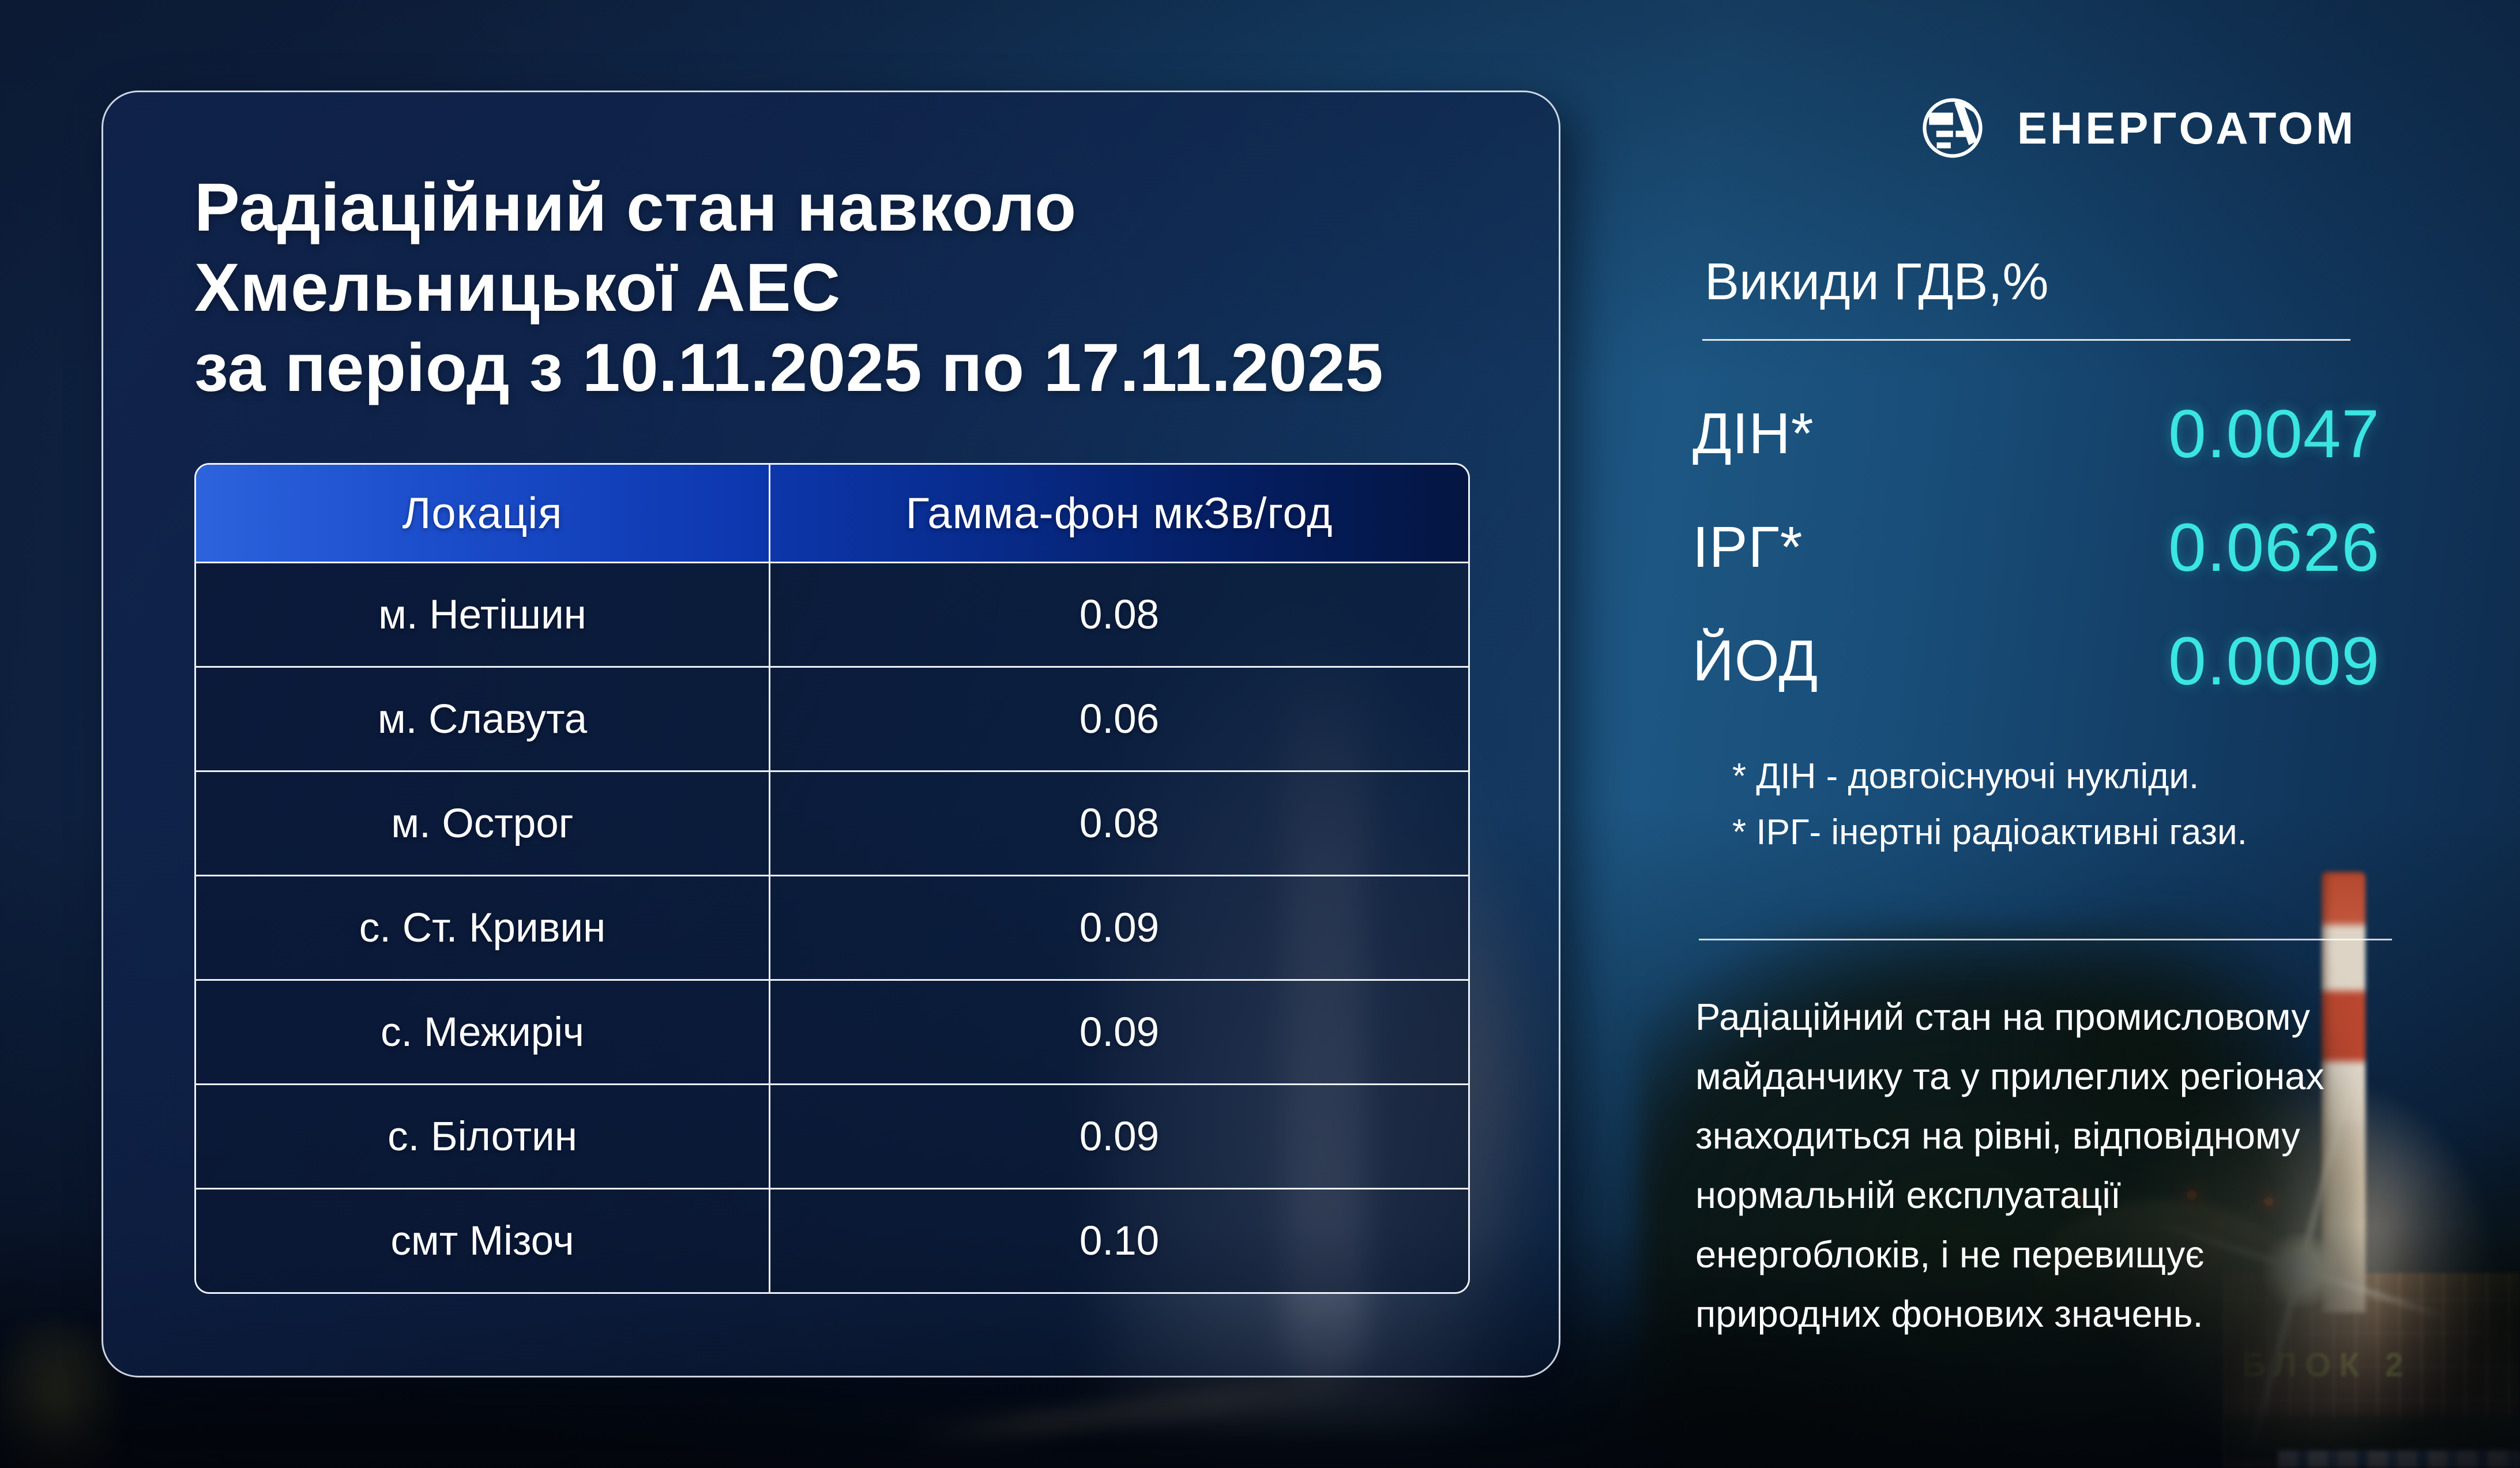  I want to click on brand-block: ЕНЕРГОАТОМ, so click(2134, 128).